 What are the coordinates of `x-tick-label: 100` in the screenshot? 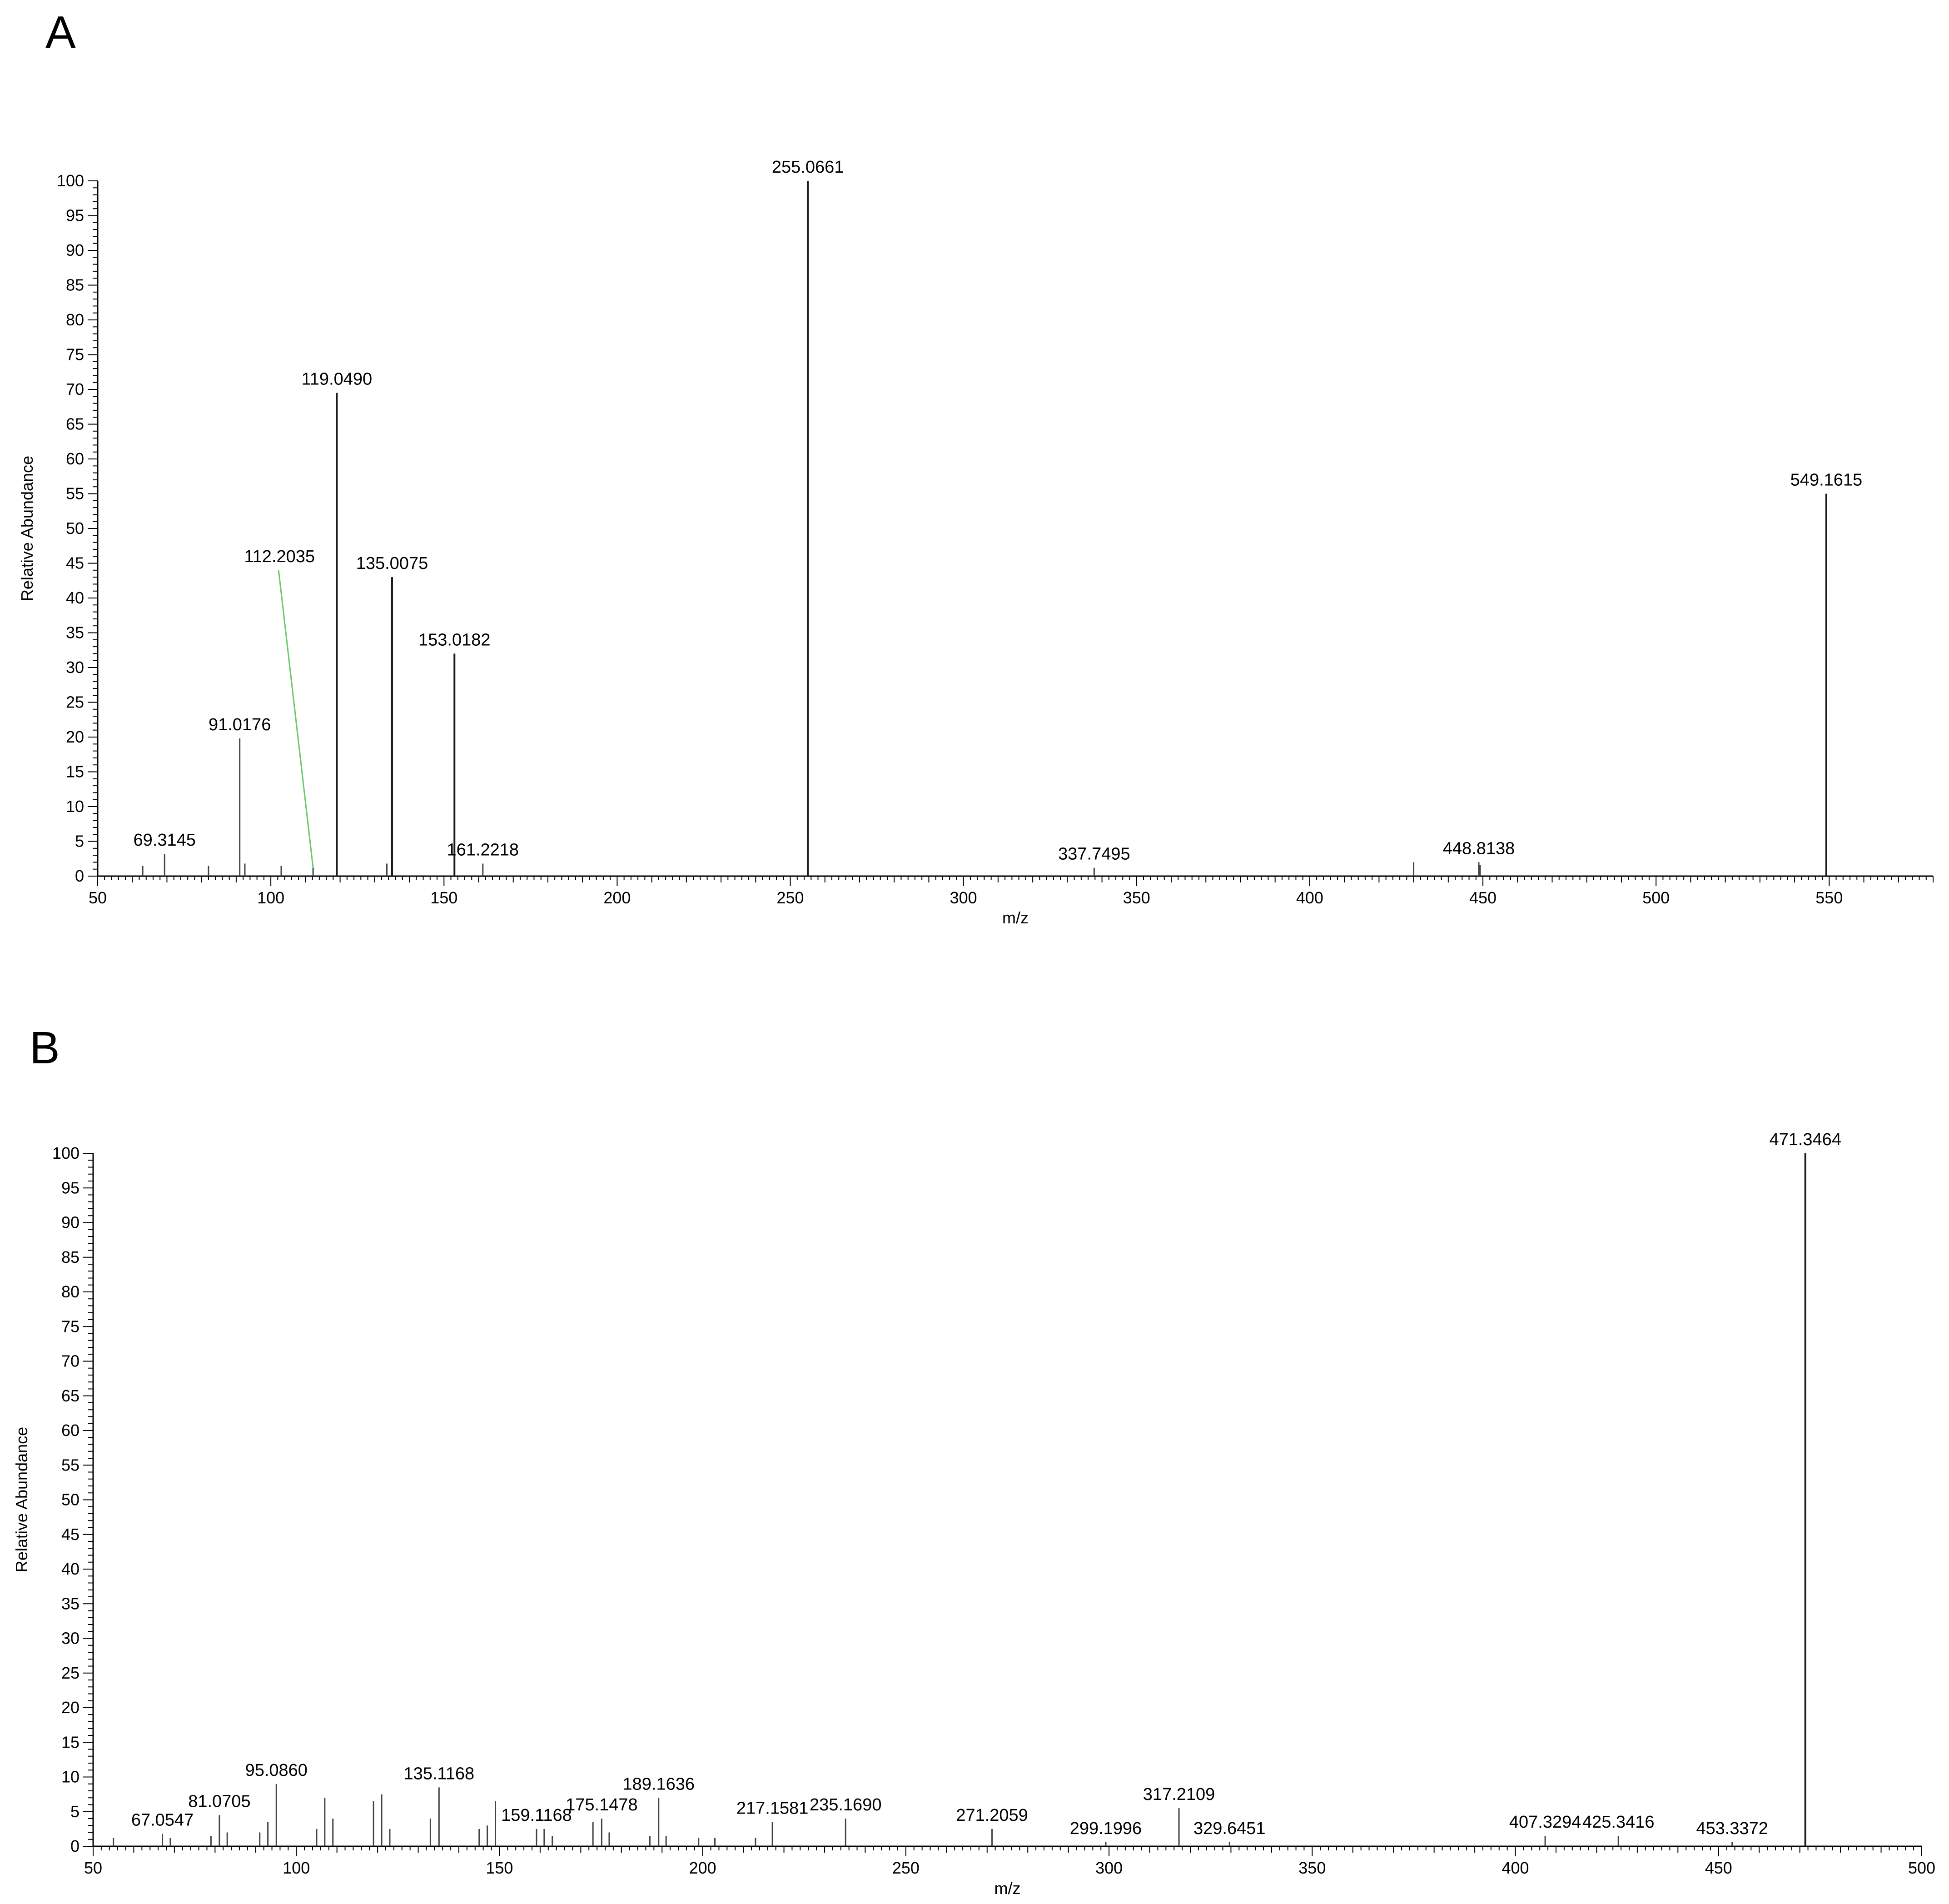 It's located at (271, 898).